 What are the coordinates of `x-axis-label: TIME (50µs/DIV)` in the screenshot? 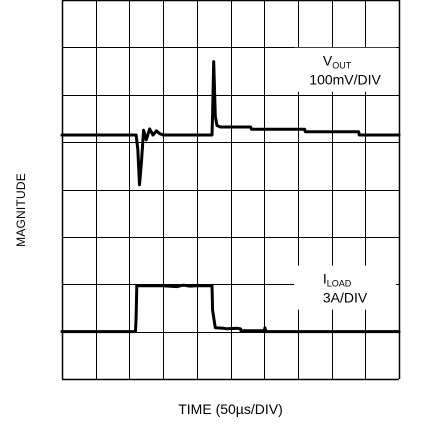 It's located at (230, 409).